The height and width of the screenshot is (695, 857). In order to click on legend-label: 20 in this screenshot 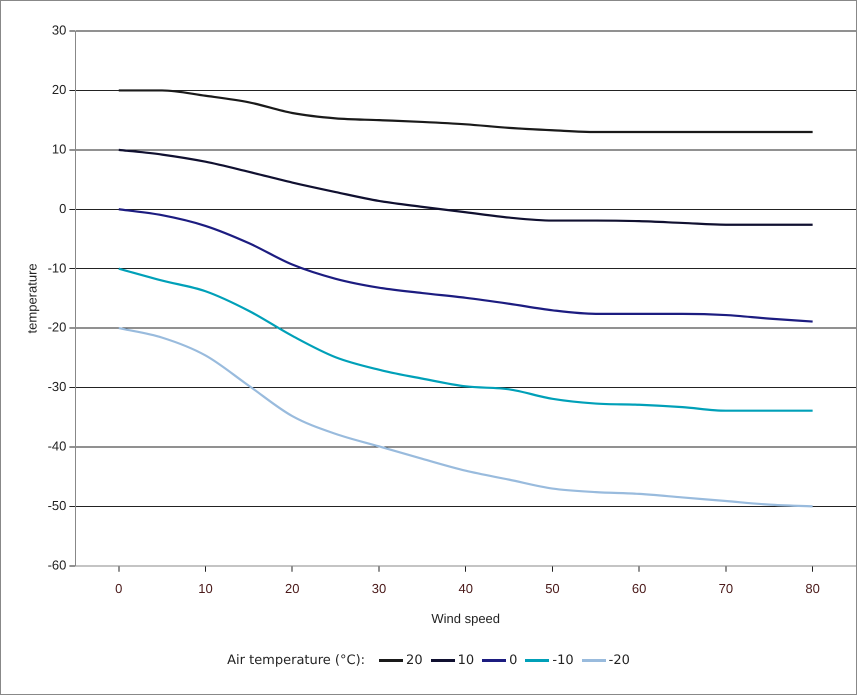, I will do `click(414, 660)`.